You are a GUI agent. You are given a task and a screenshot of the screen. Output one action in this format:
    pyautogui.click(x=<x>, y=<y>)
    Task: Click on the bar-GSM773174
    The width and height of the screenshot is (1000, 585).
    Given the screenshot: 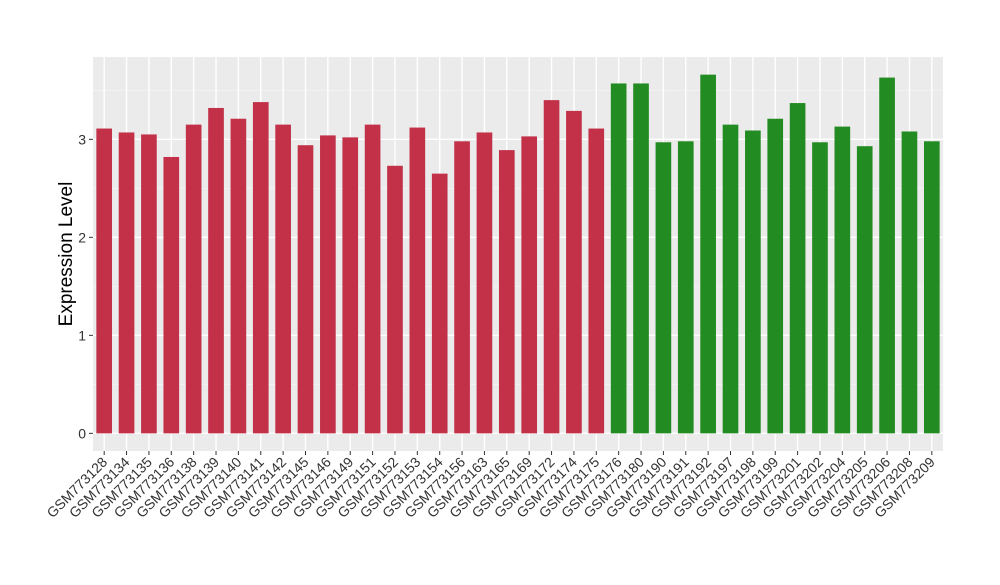 What is the action you would take?
    pyautogui.click(x=574, y=272)
    